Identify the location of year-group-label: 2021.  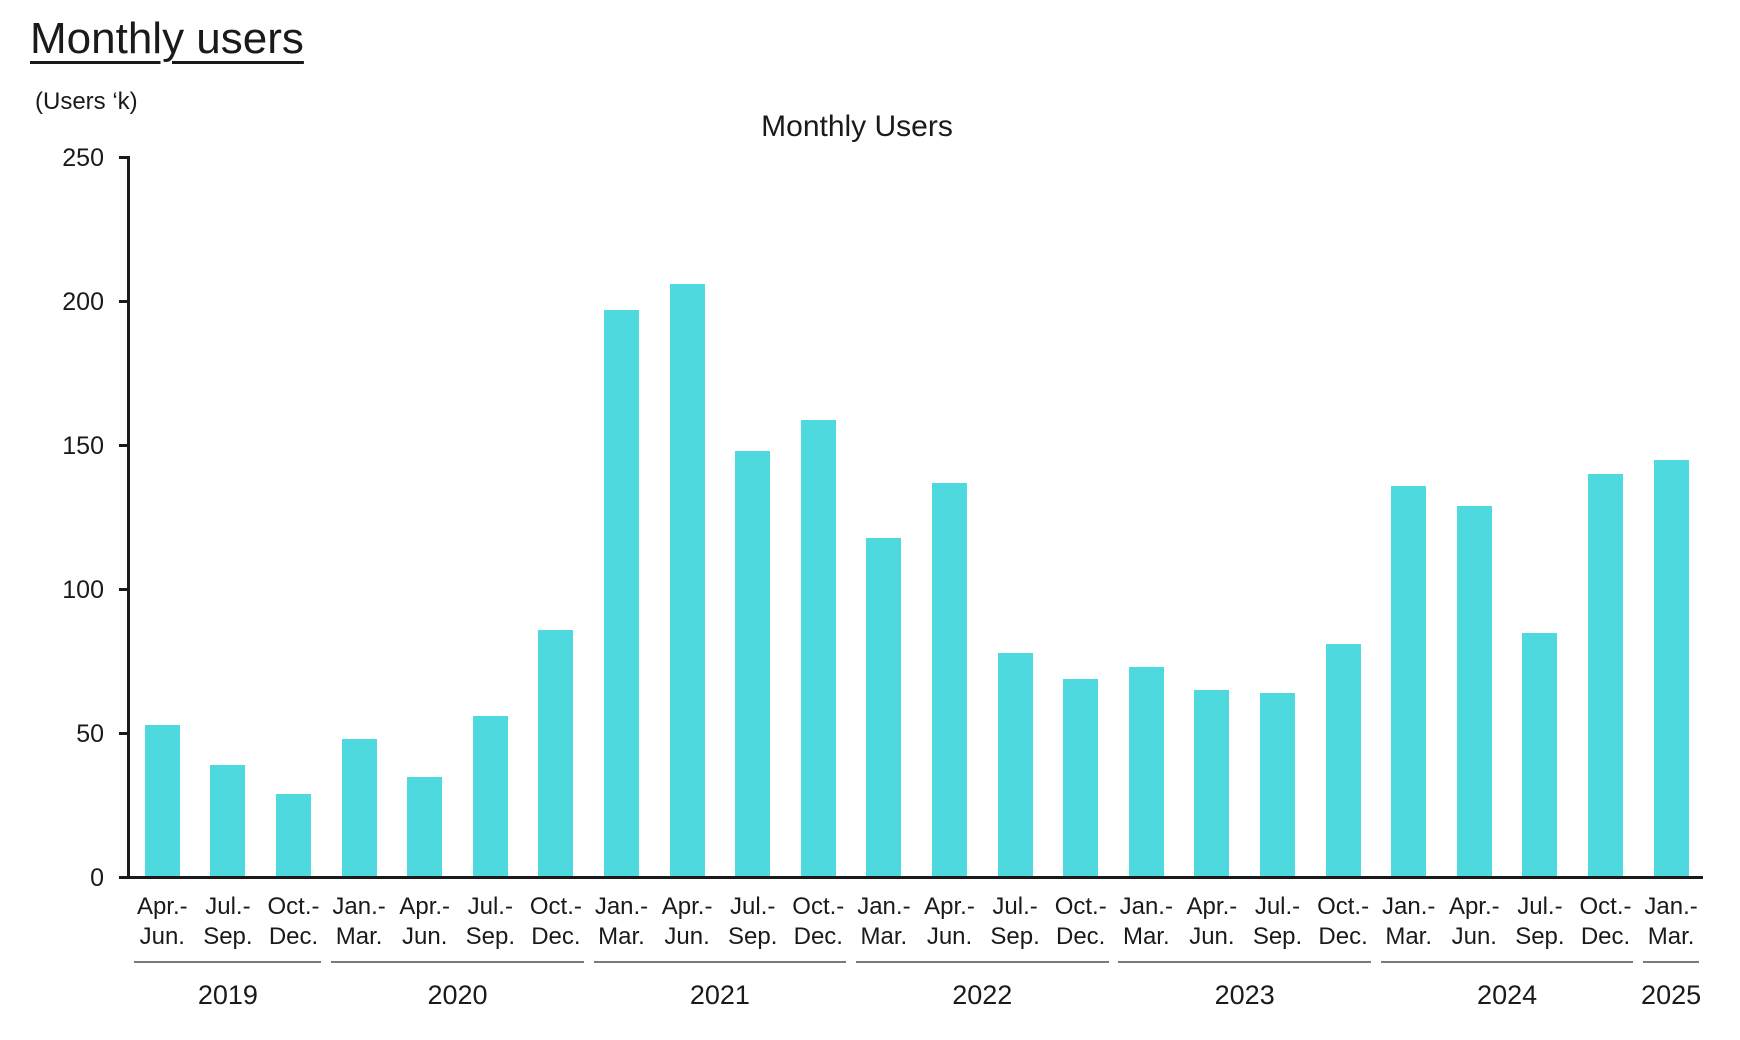
(719, 995).